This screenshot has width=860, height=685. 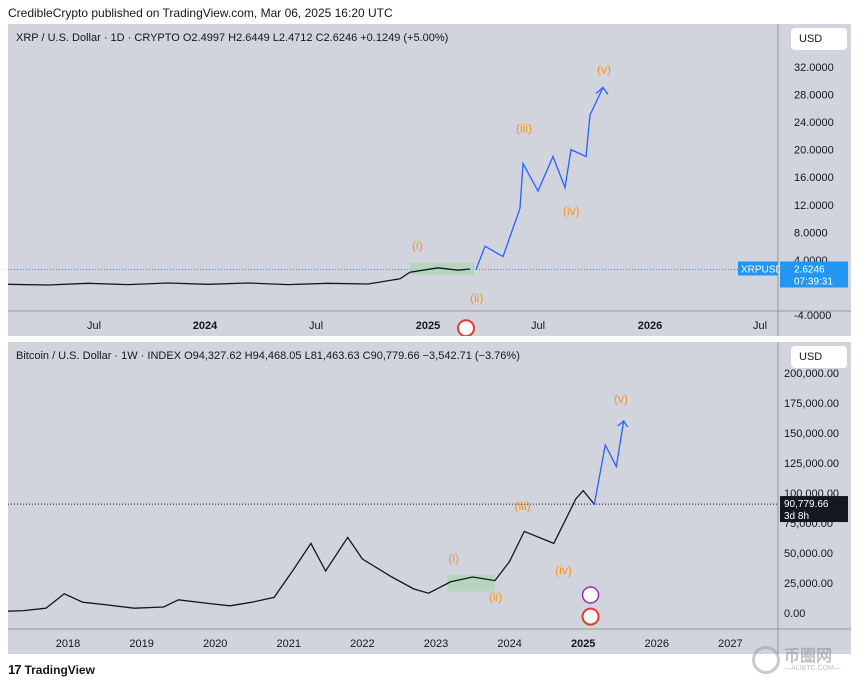 What do you see at coordinates (15, 669) in the screenshot?
I see `tradingview-logo-icon: 17` at bounding box center [15, 669].